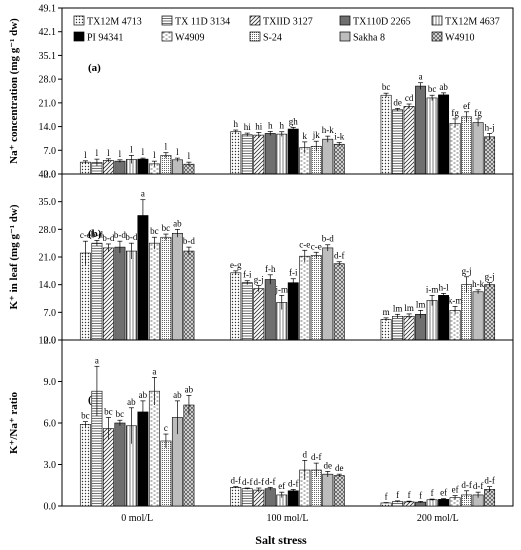 This screenshot has width=521, height=550. Describe the element at coordinates (316, 246) in the screenshot. I see `significance-letter: c-e` at that location.